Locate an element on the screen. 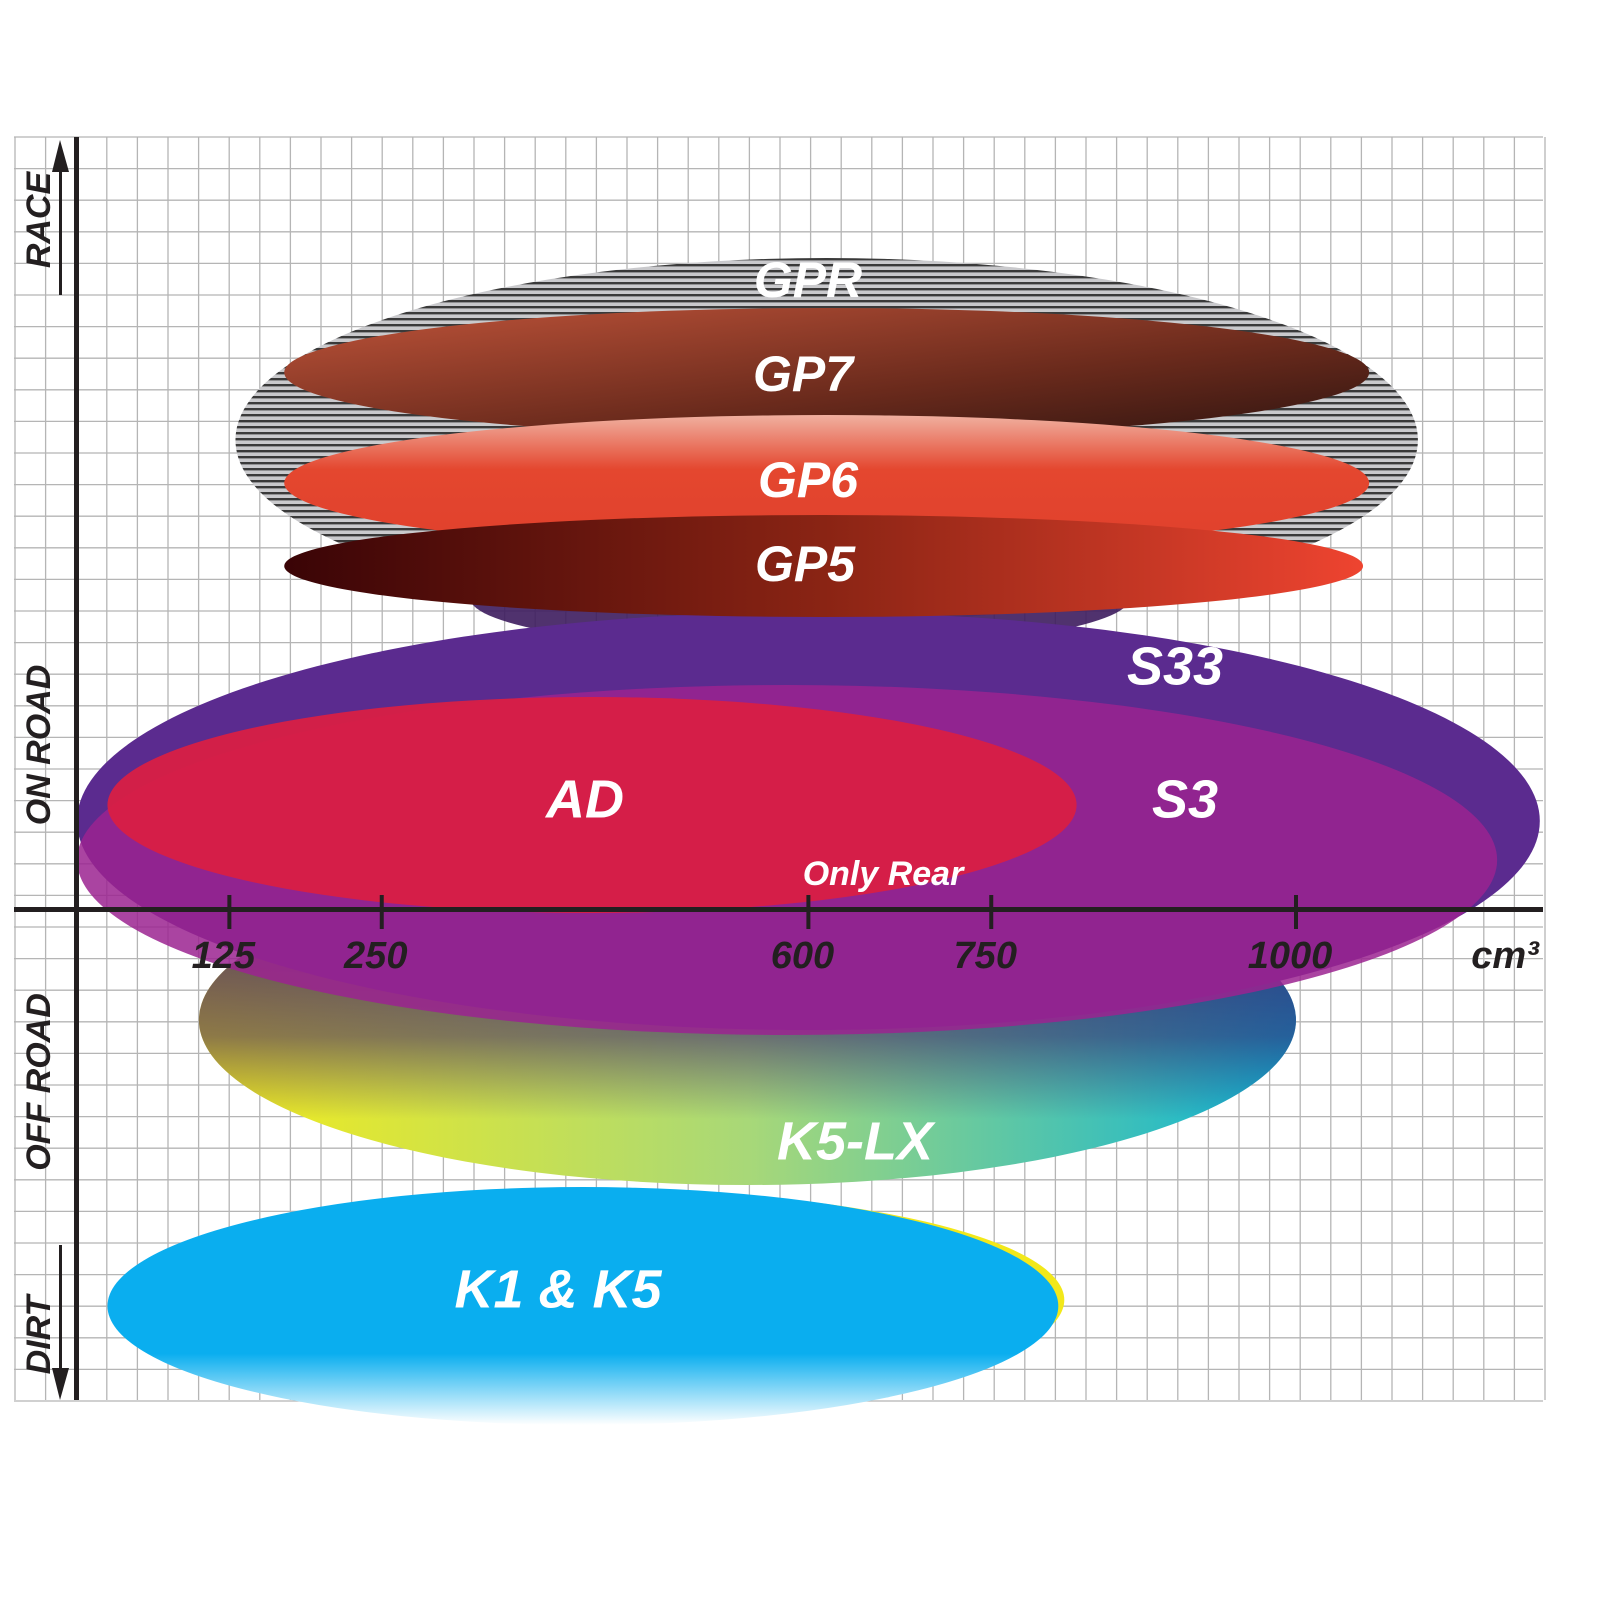 The width and height of the screenshot is (1600, 1600). ellipse-gp6 is located at coordinates (827, 483).